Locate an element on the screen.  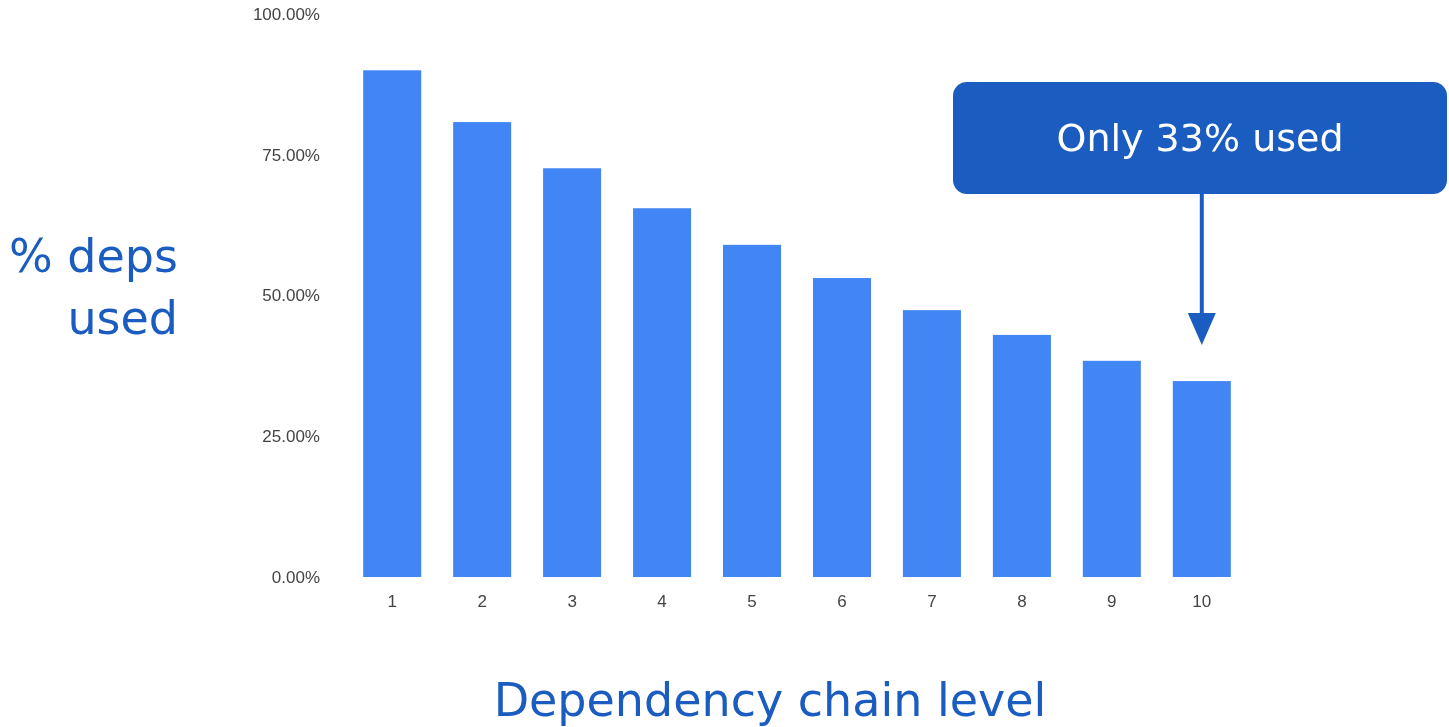
x-tick-label: 5 is located at coordinates (752, 601).